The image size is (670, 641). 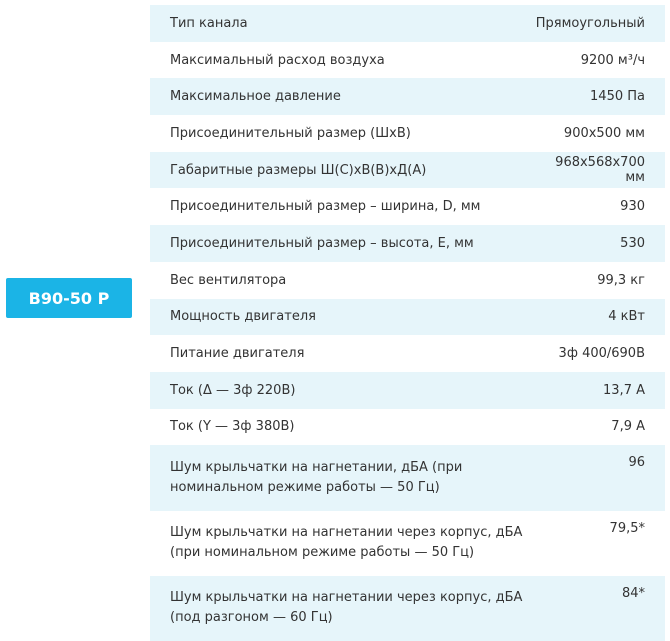 What do you see at coordinates (325, 207) in the screenshot?
I see `spec-label: Присоединительный размер – ширина, D, мм` at bounding box center [325, 207].